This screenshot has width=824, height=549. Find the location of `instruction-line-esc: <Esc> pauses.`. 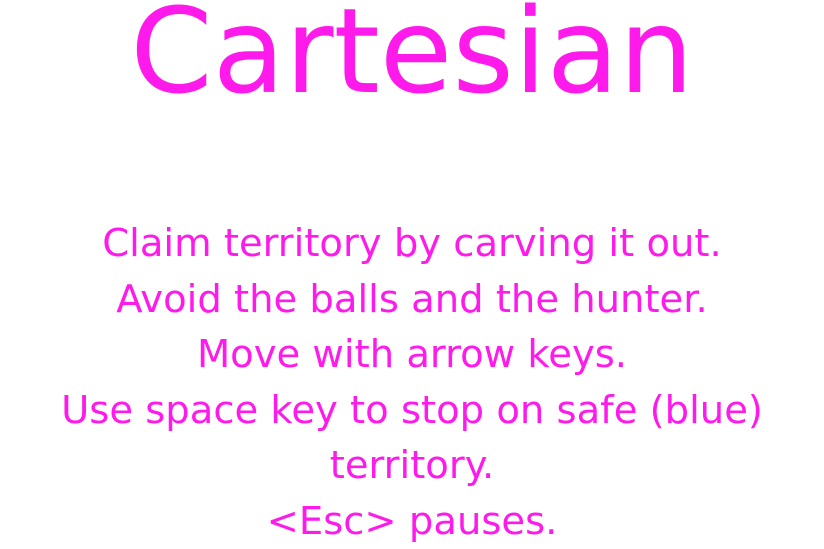

instruction-line-esc: <Esc> pauses. is located at coordinates (412, 521).